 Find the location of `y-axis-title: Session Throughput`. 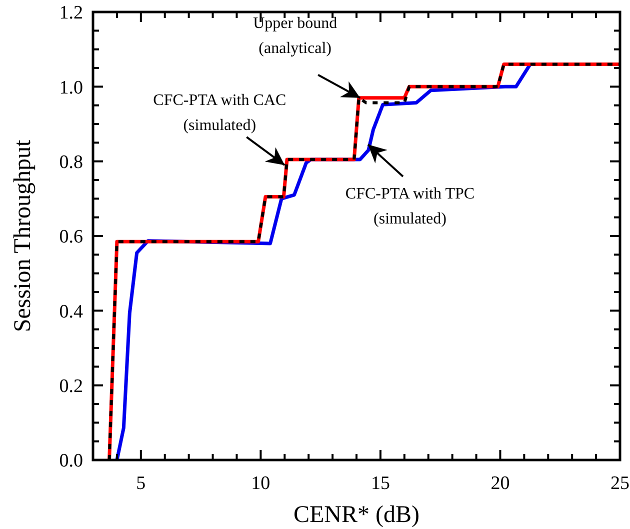

y-axis-title: Session Throughput is located at coordinates (23, 236).